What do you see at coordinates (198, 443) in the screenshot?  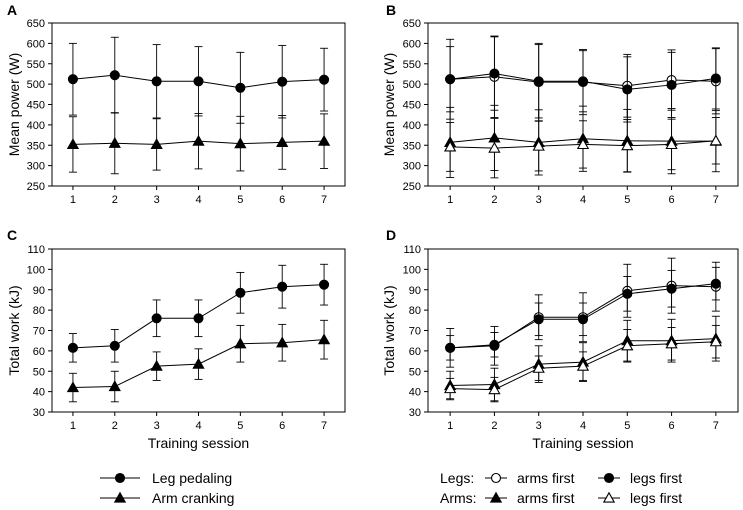 I see `panel-c-xlabel: Training session` at bounding box center [198, 443].